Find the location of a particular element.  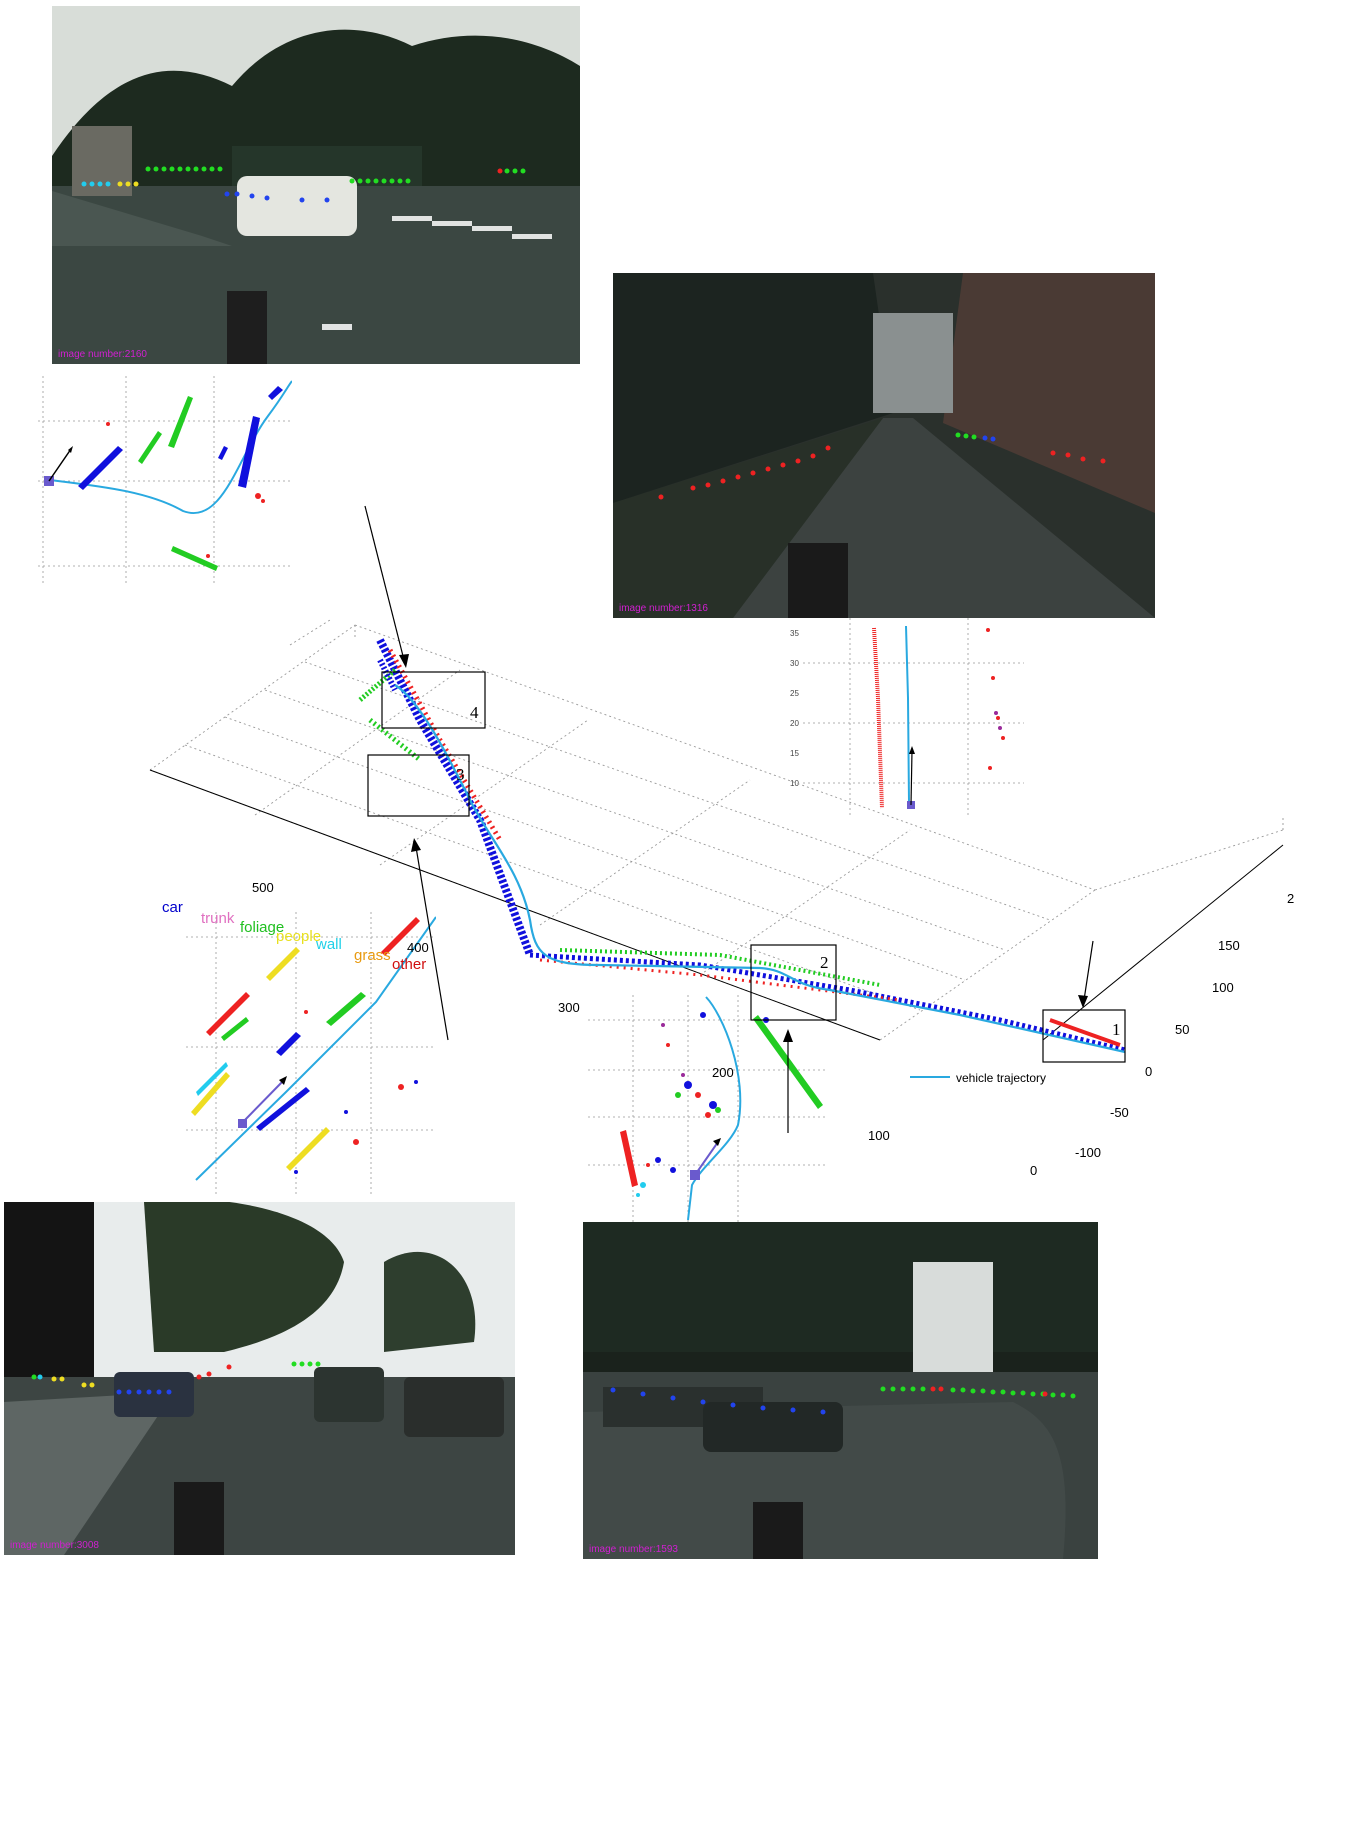

image-number-label: image number:2160 is located at coordinates (102, 354).